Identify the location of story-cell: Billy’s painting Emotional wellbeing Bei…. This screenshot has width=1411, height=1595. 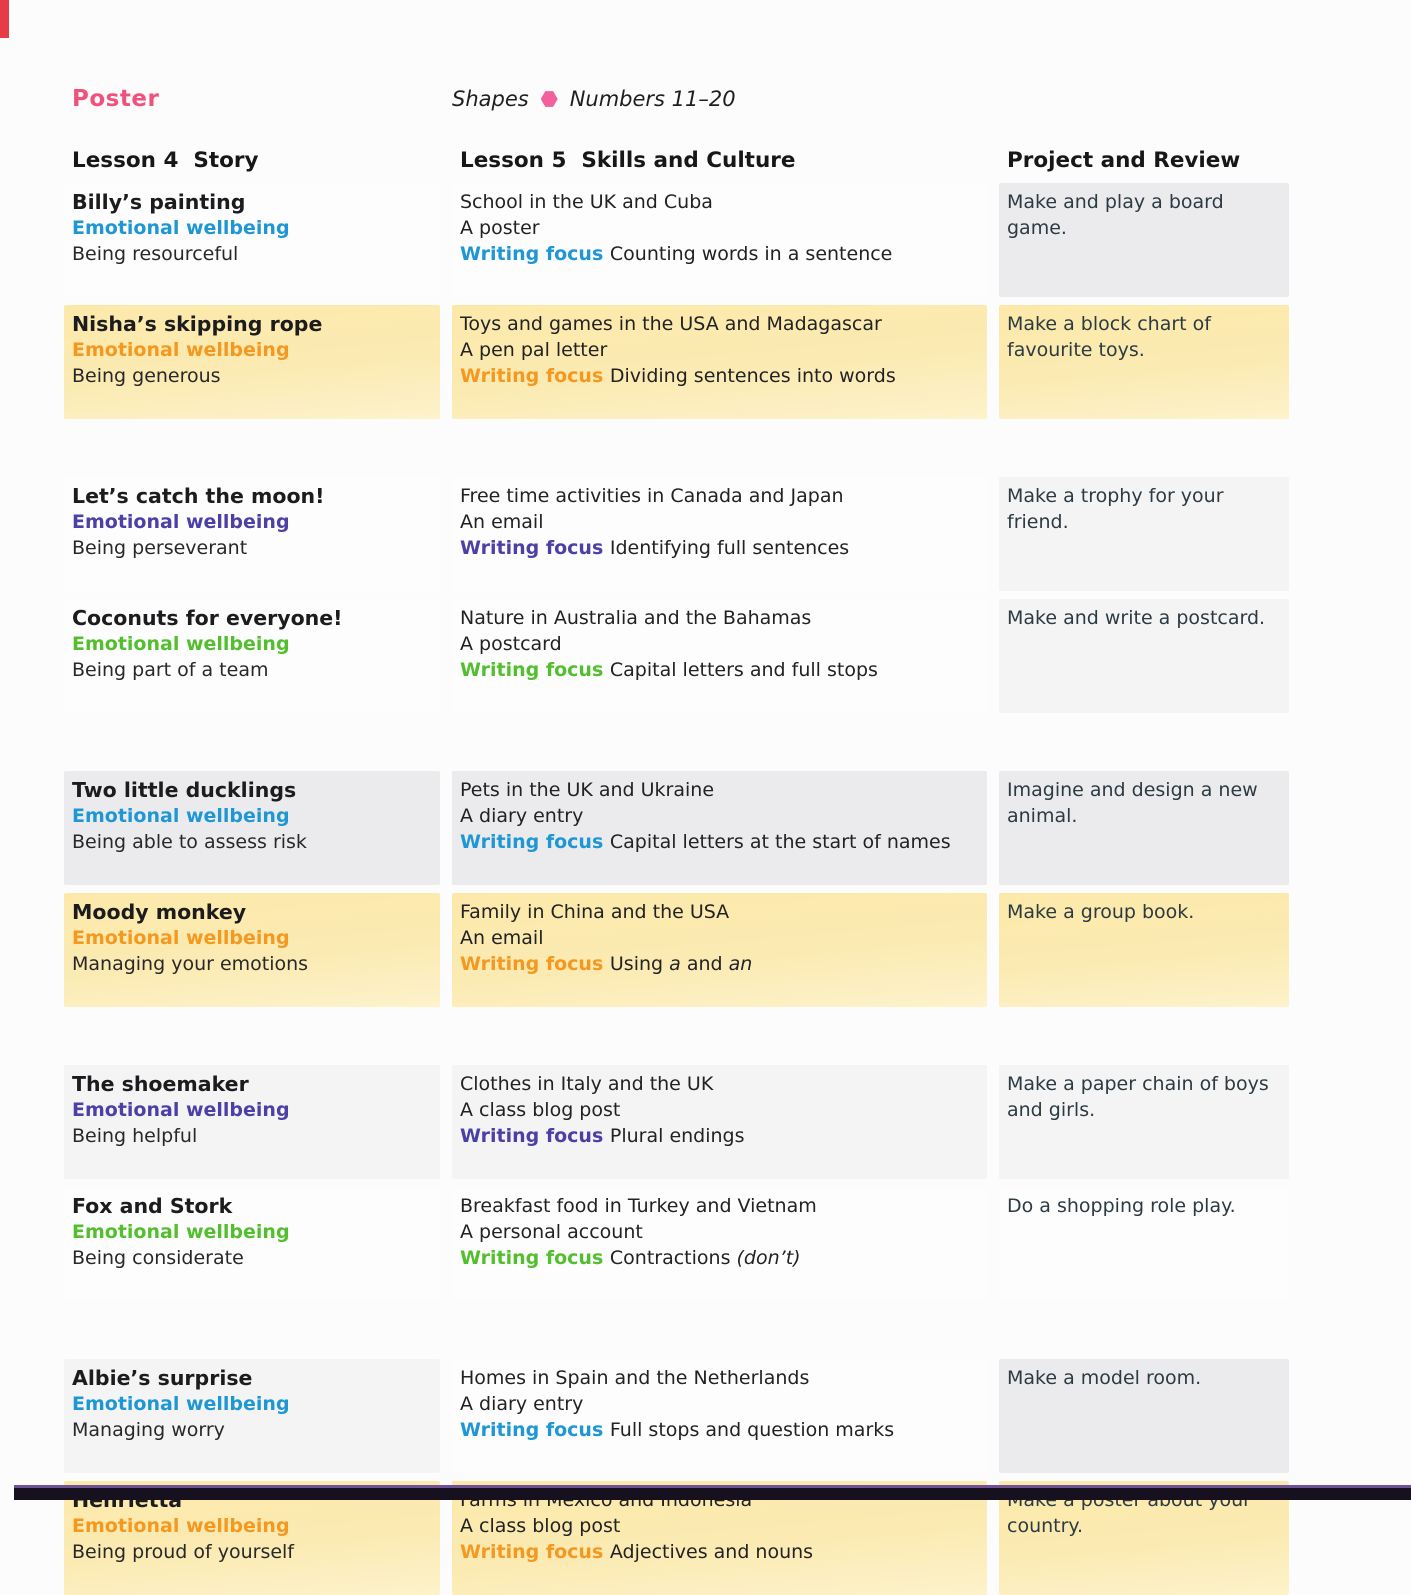
(252, 240).